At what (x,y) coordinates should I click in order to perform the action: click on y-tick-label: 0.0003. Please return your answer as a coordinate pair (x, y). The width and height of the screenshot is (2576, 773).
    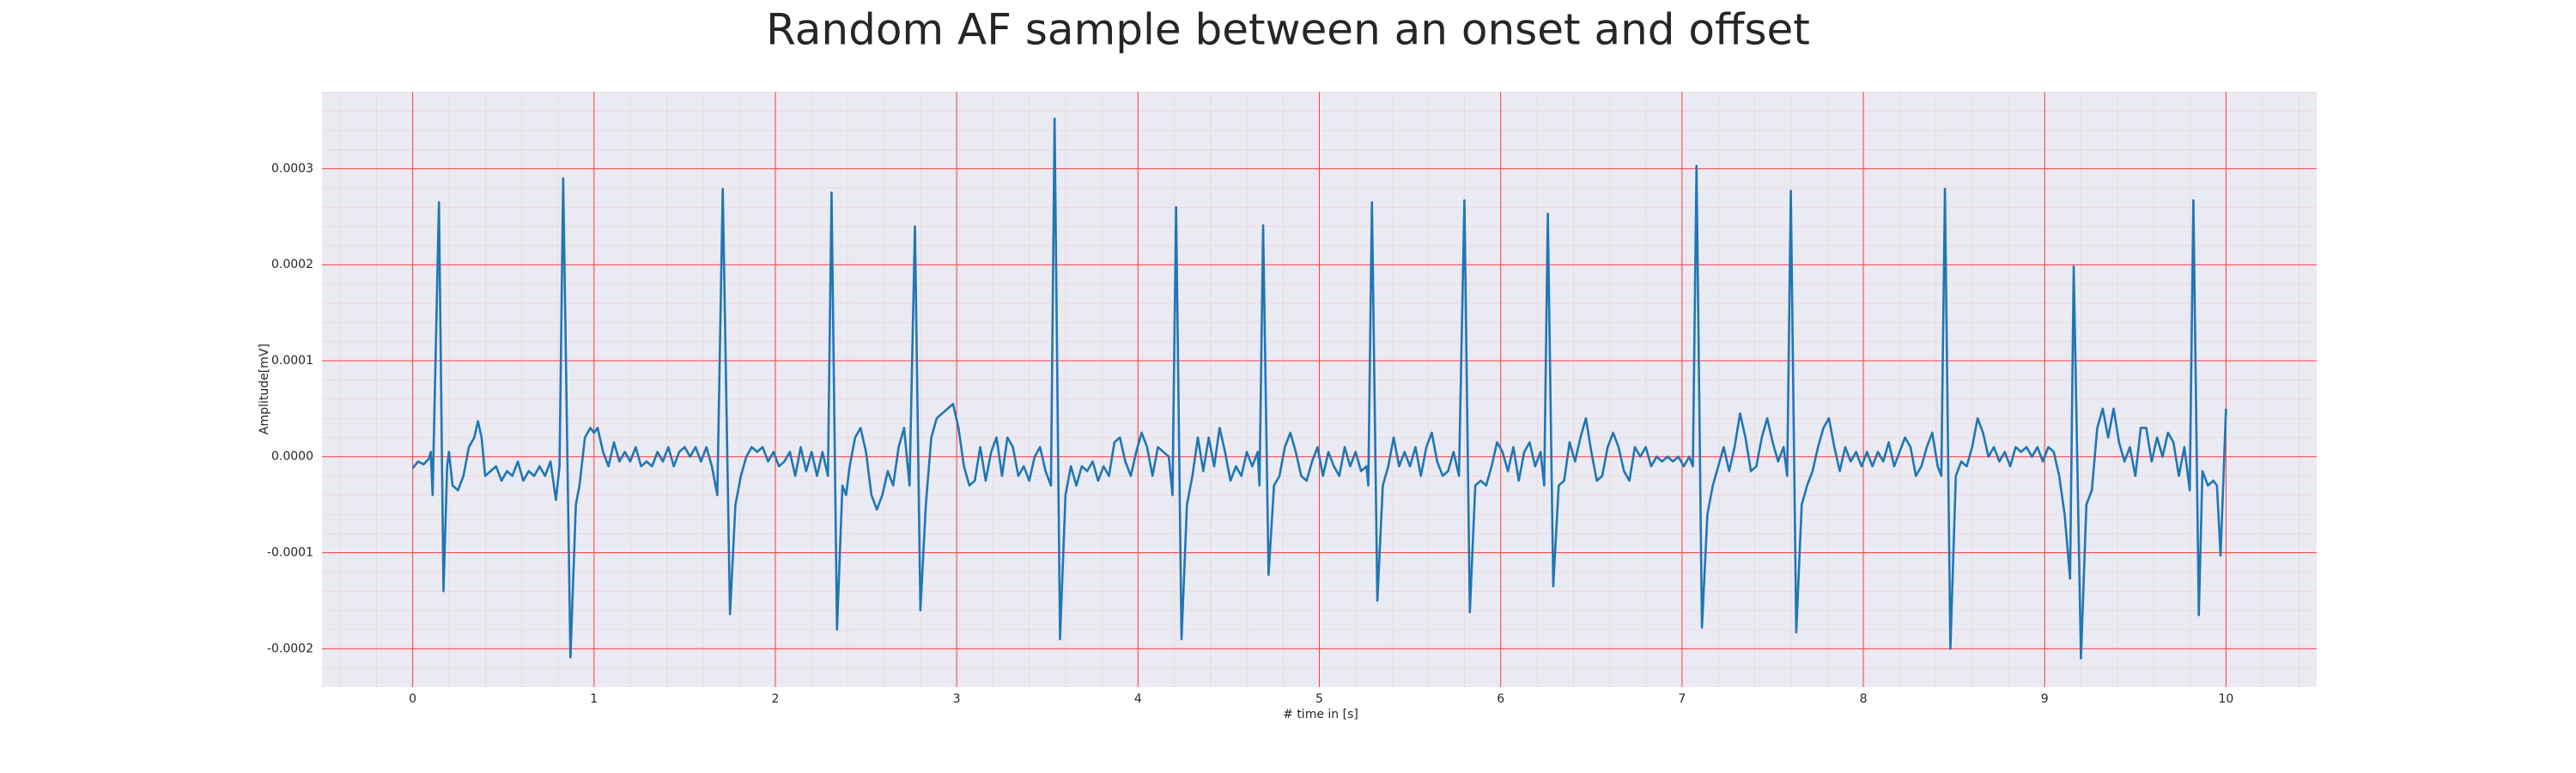
    Looking at the image, I should click on (292, 168).